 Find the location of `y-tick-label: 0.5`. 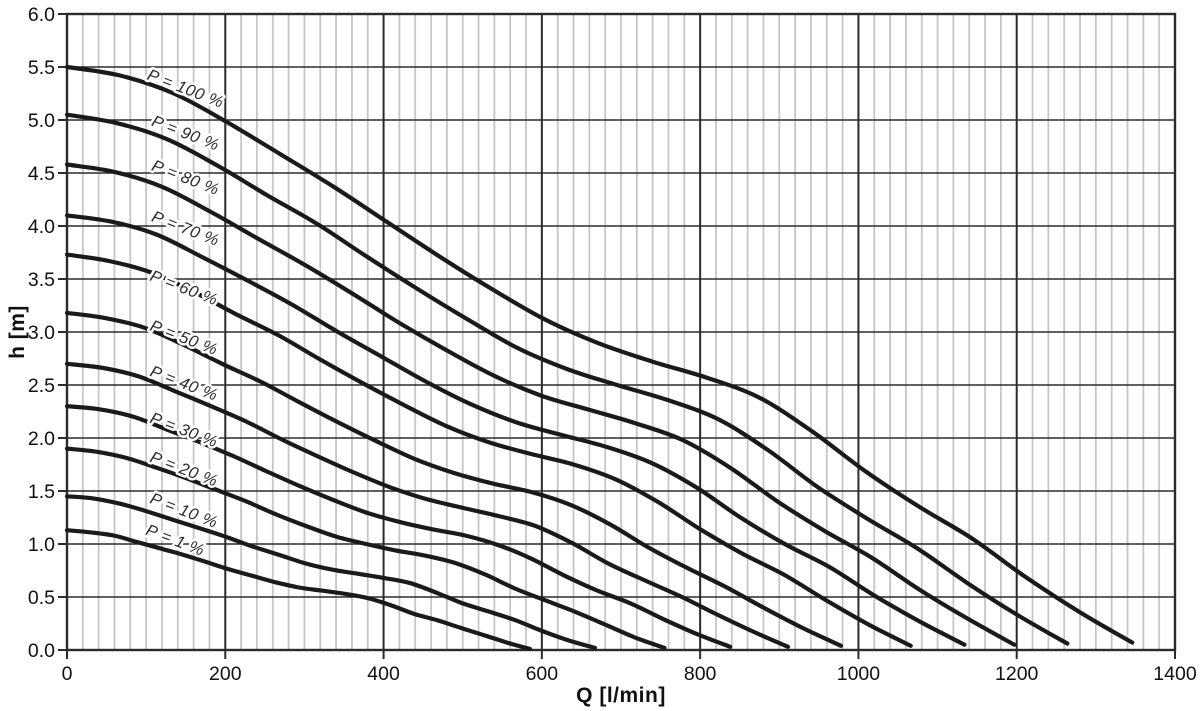

y-tick-label: 0.5 is located at coordinates (41, 598).